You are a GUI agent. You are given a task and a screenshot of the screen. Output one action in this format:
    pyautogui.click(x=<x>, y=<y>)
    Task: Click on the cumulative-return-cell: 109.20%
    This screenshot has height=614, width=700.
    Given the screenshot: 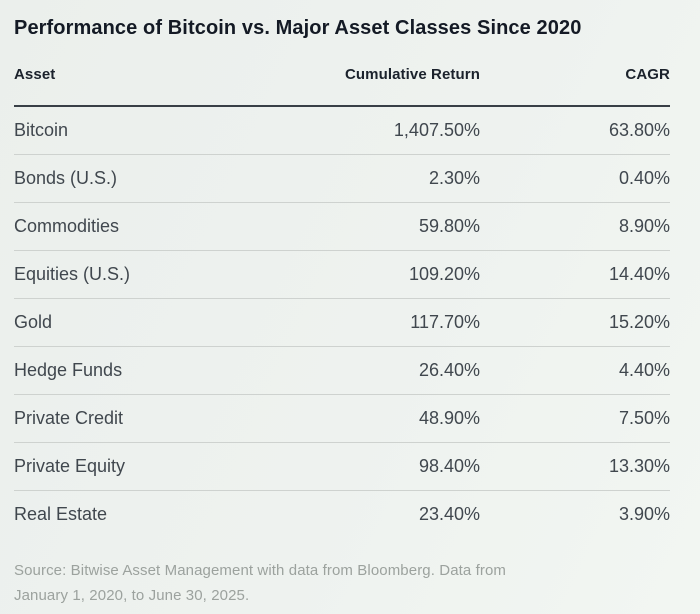 What is the action you would take?
    pyautogui.click(x=444, y=274)
    